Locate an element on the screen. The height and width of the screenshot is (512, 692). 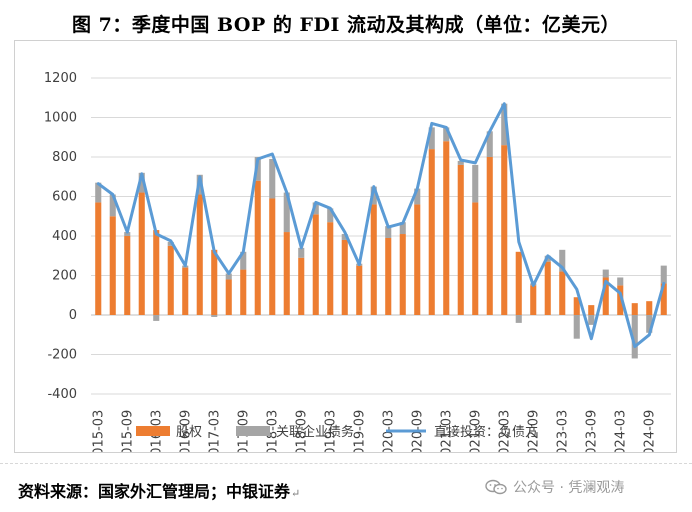
x-tick-label: 2021-03 is located at coordinates (446, 431).